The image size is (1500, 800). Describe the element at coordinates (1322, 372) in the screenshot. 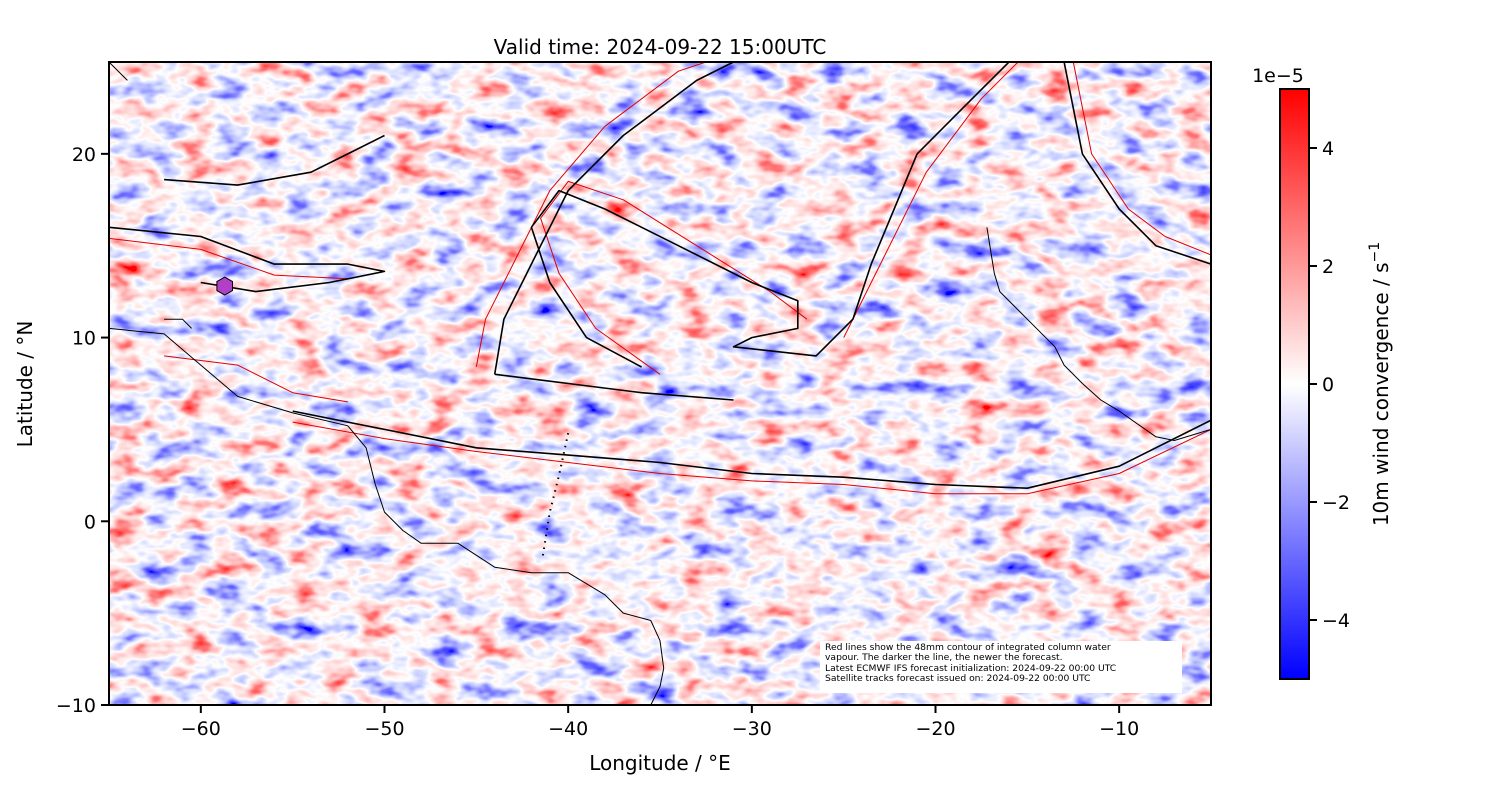

I see `colorbar: 1e−5 −4 −2 0 2 4 10m wind convergence / s−1` at that location.